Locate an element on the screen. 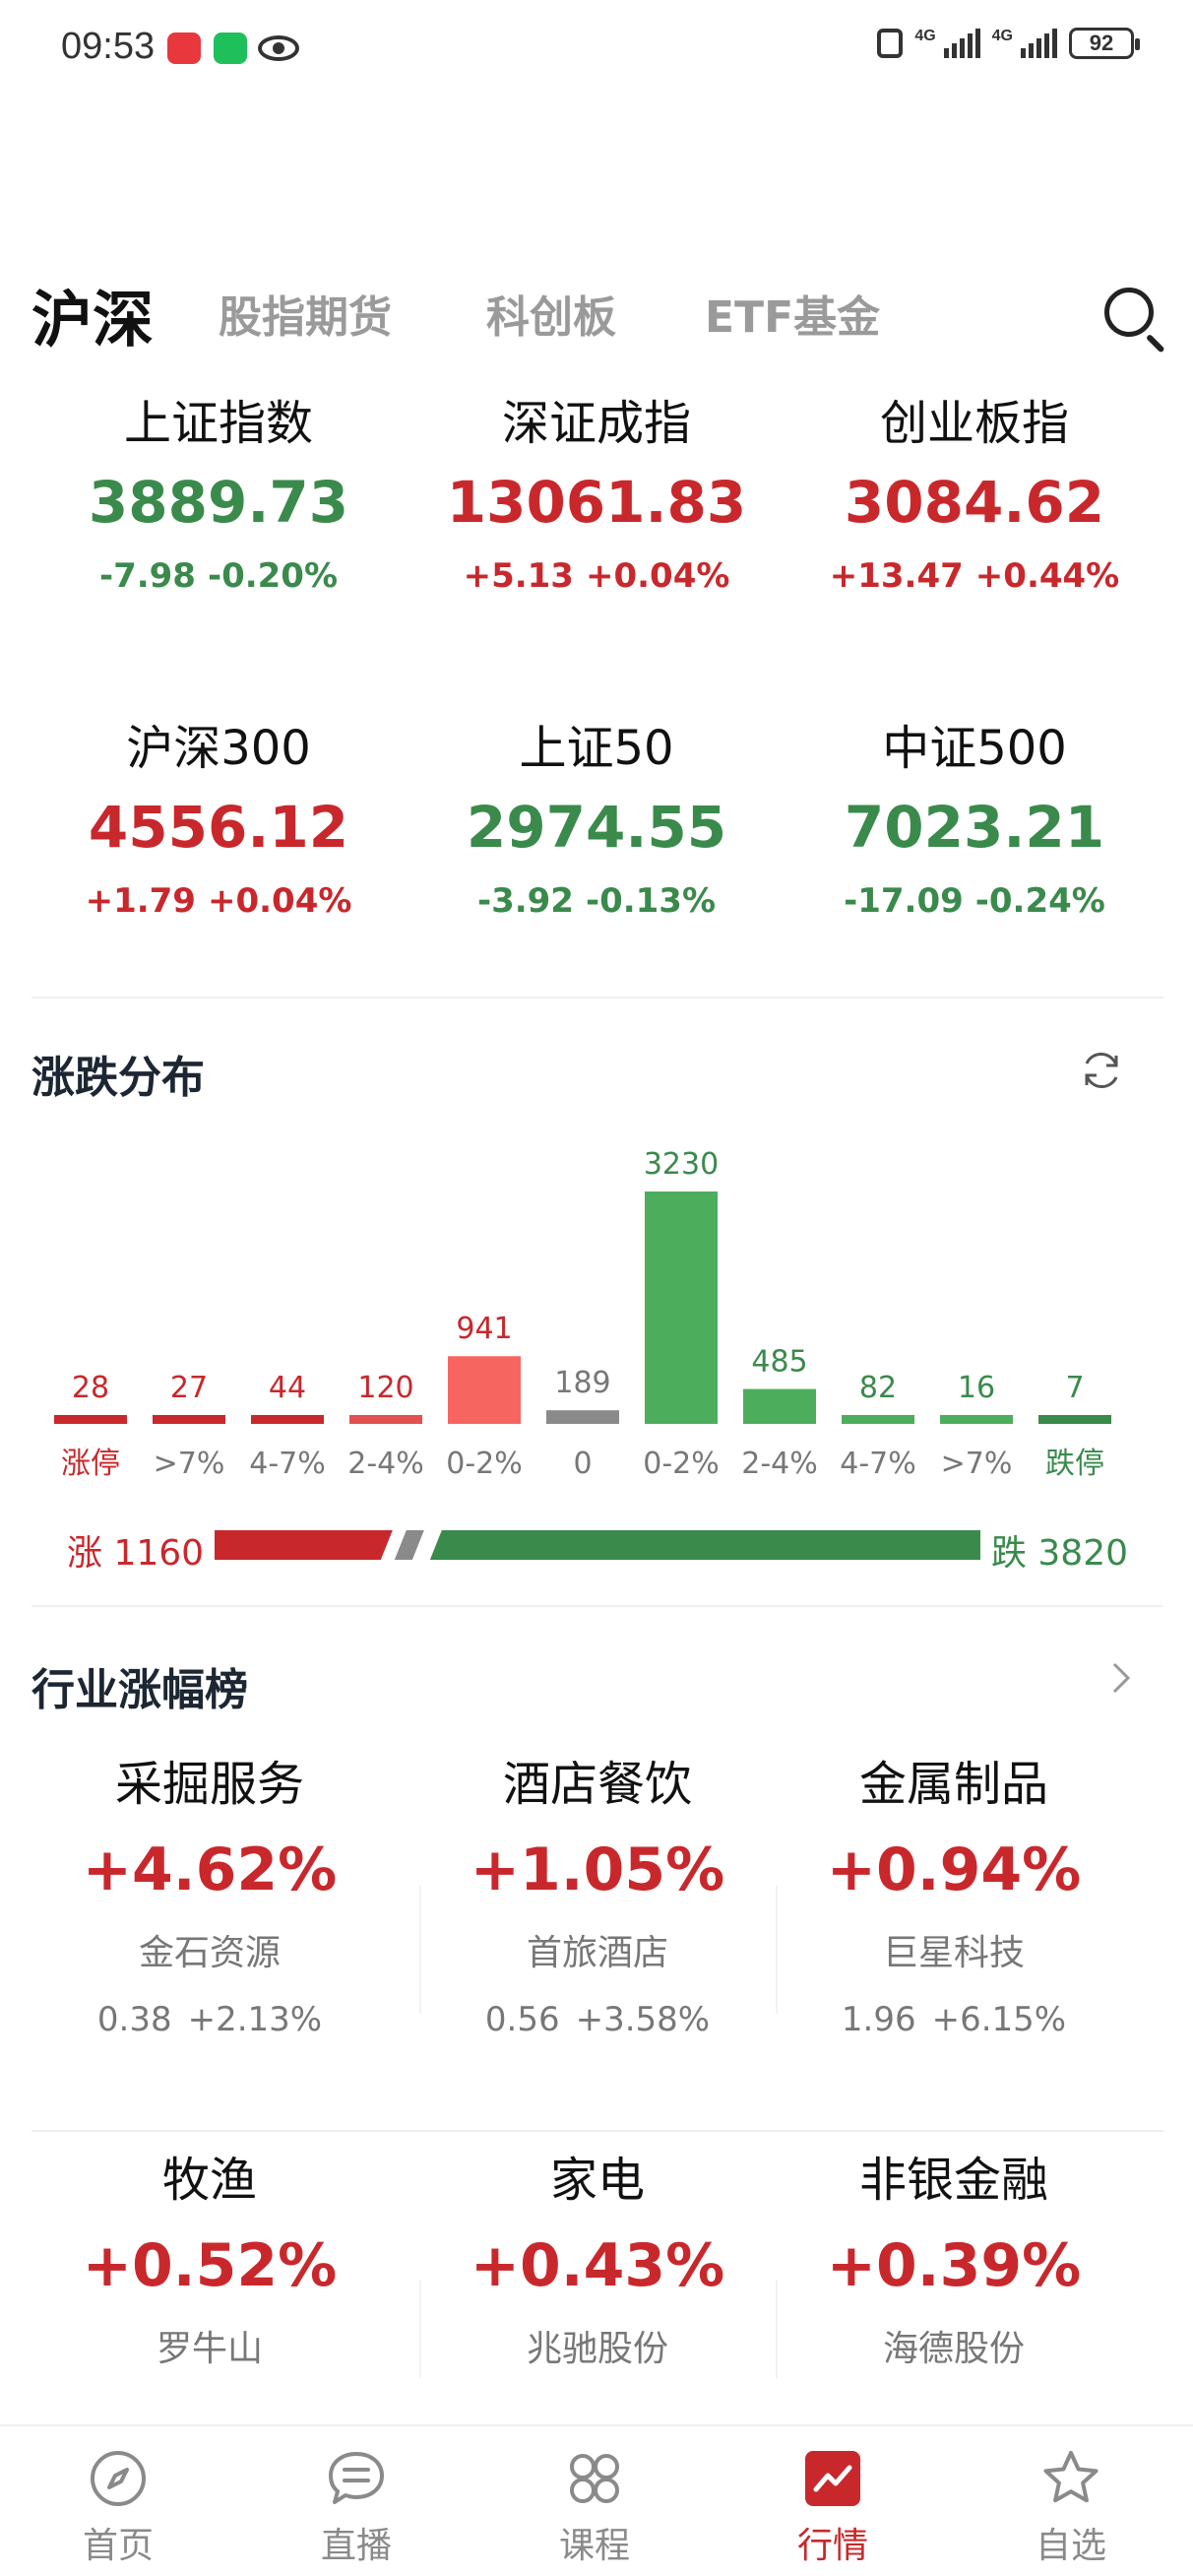 This screenshot has height=2576, width=1193. nav-home: 首页 is located at coordinates (118, 2508).